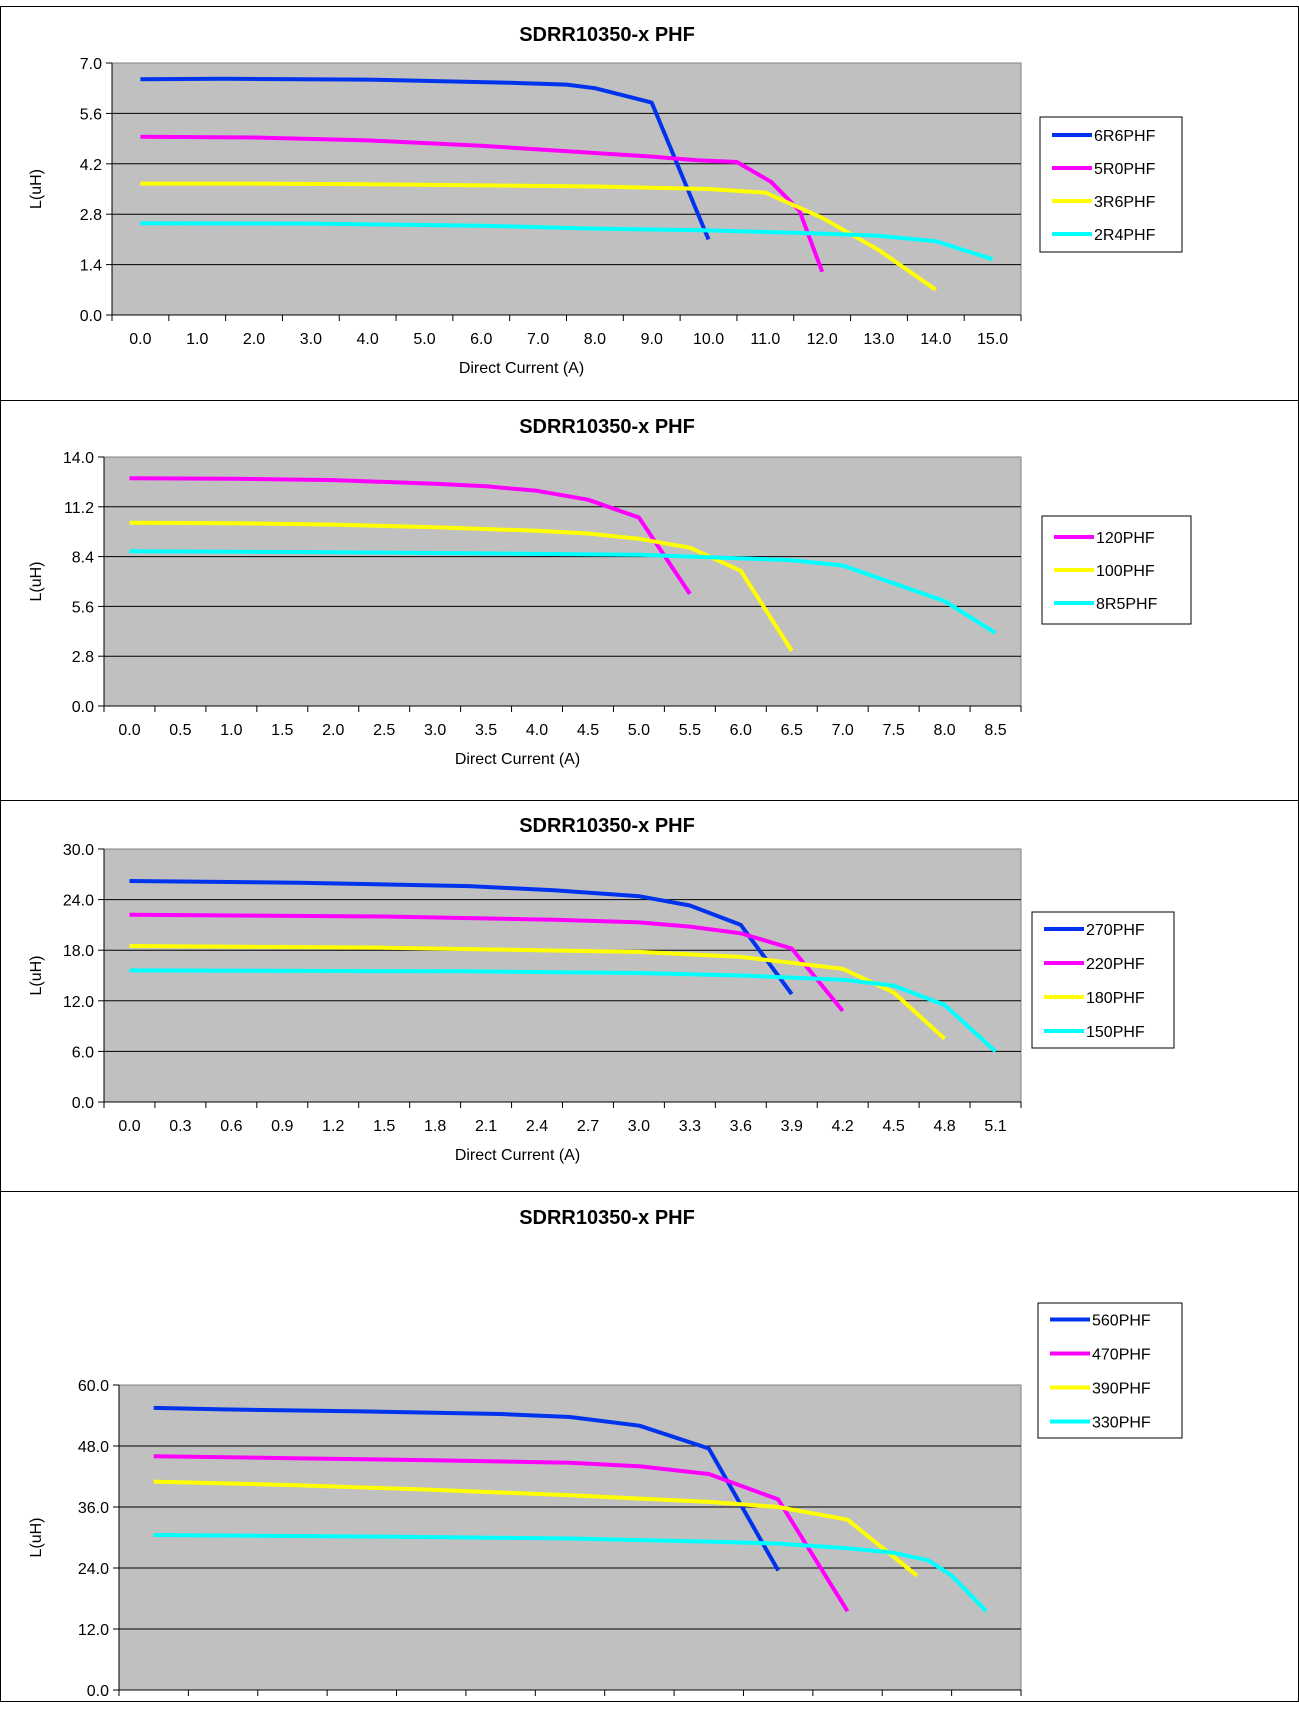 The image size is (1299, 1711). What do you see at coordinates (91, 266) in the screenshot?
I see `y-tick-label: 1.4` at bounding box center [91, 266].